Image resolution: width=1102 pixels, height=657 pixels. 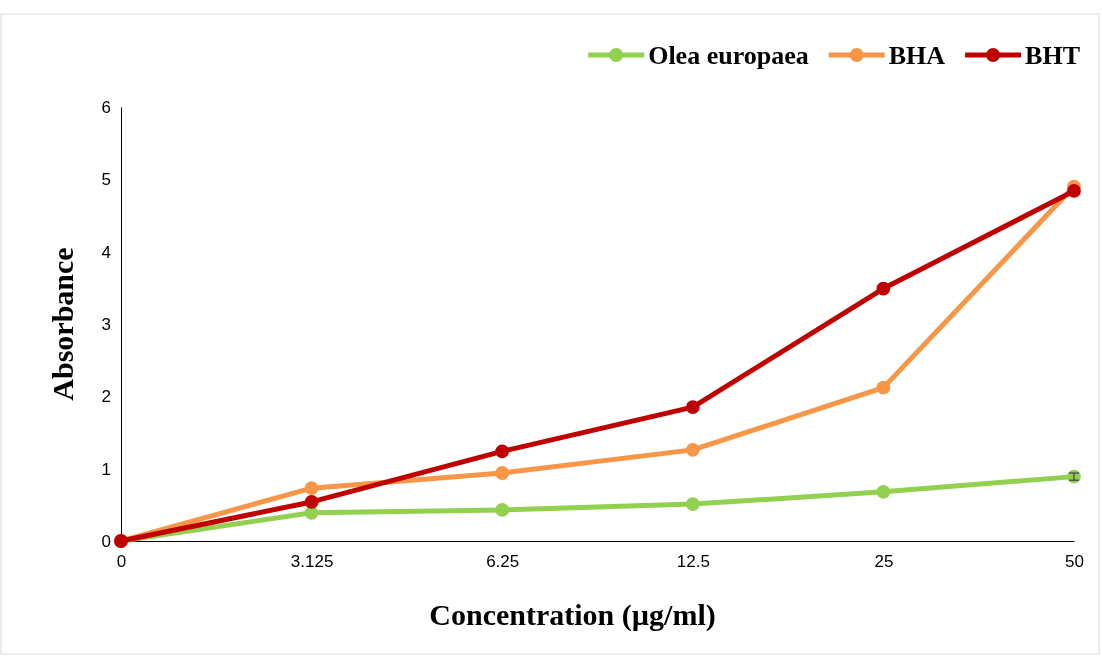 What do you see at coordinates (884, 562) in the screenshot?
I see `x-tick-label: 25` at bounding box center [884, 562].